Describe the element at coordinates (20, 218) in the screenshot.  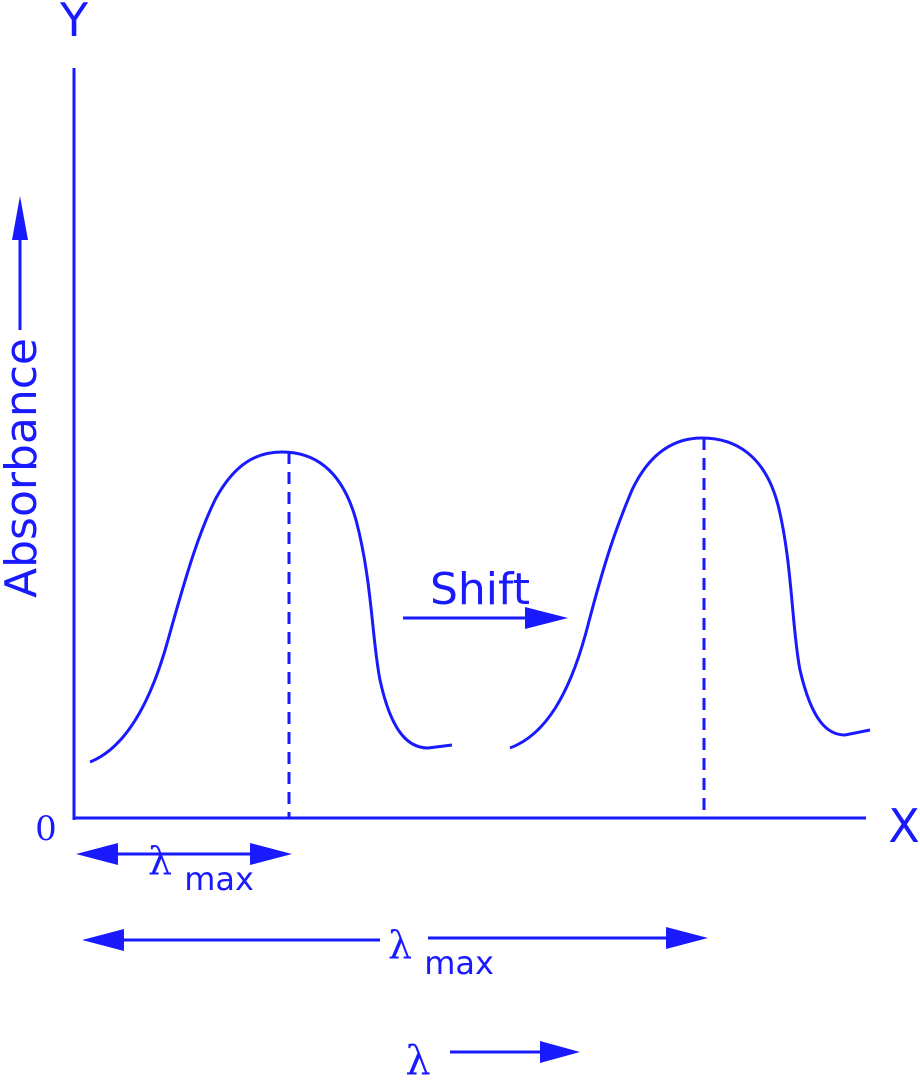
I see `absorbance-arrowhead` at that location.